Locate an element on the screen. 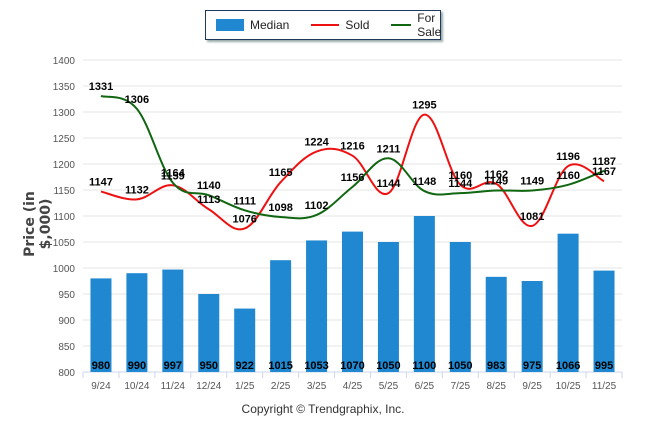 This screenshot has height=434, width=646. legend: Median Sold For Sale is located at coordinates (323, 25).